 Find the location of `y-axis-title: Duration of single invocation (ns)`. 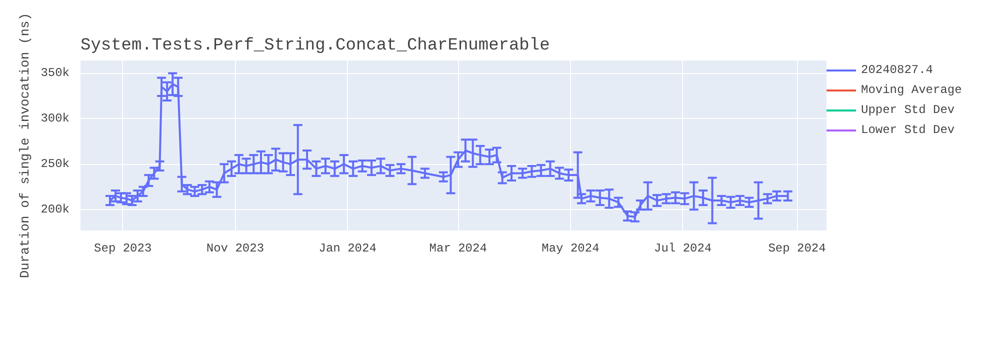

y-axis-title: Duration of single invocation (ns) is located at coordinates (25, 145).